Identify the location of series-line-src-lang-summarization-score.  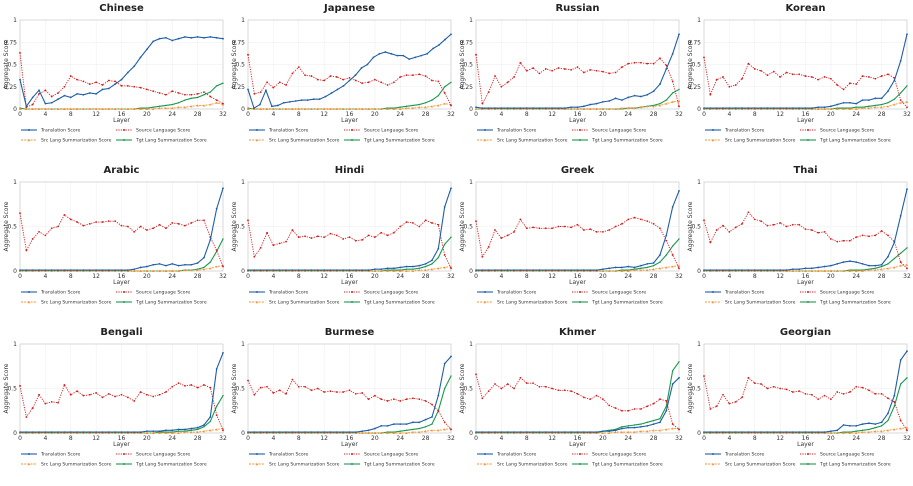
(578, 268).